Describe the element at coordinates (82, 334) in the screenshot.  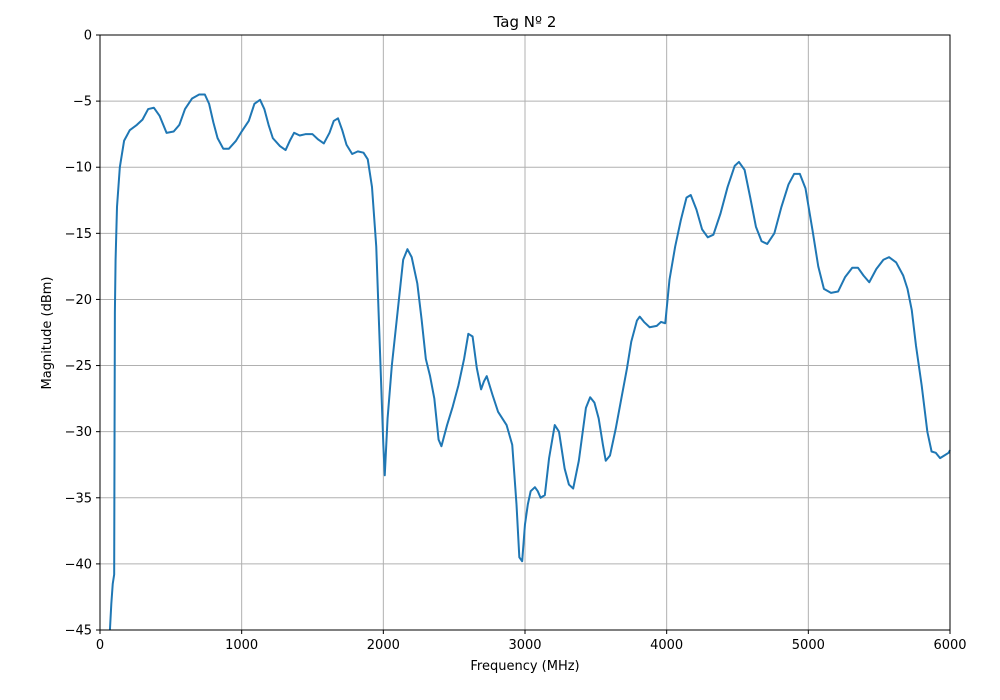
I see `y-axis: 0 −5 −10 −15 −20 −25 −30 −35 −40 −45` at that location.